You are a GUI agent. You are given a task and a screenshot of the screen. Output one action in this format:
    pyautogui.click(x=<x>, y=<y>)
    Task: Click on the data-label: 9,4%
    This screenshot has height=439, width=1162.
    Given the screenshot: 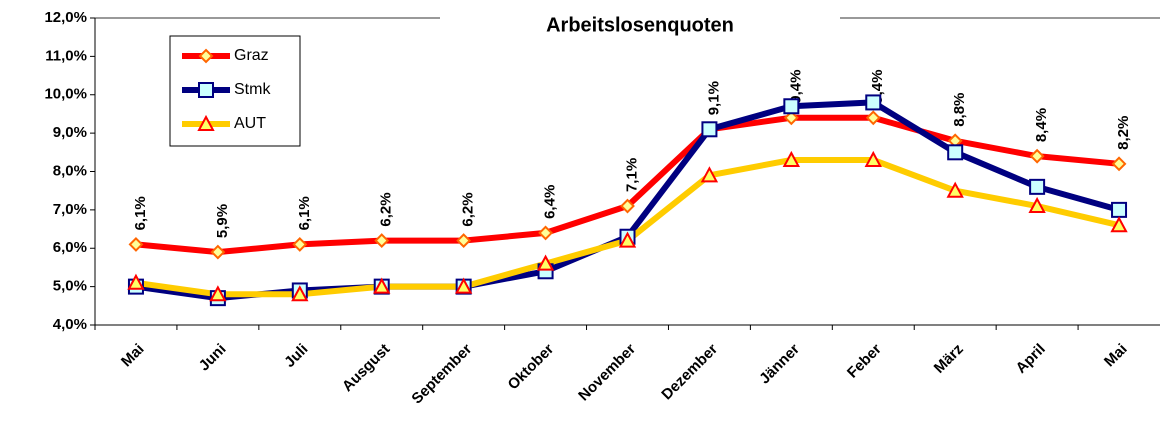 What is the action you would take?
    pyautogui.click(x=795, y=87)
    